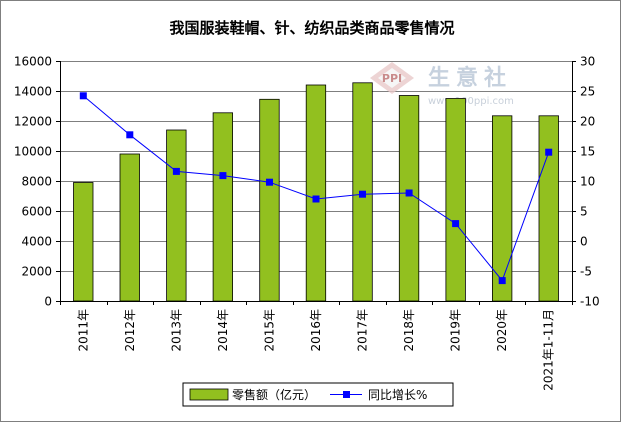  I want to click on y-left-tick-label: 8000, so click(36, 182).